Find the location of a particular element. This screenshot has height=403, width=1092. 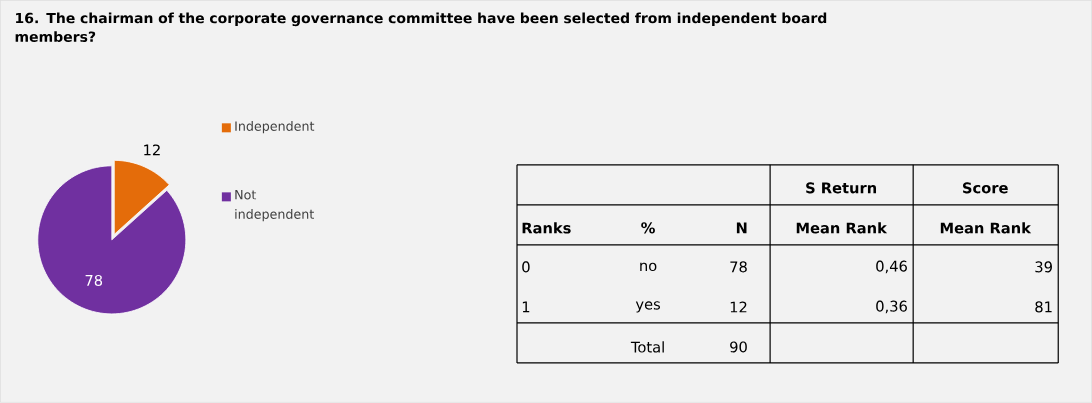

text: yes is located at coordinates (648, 307).